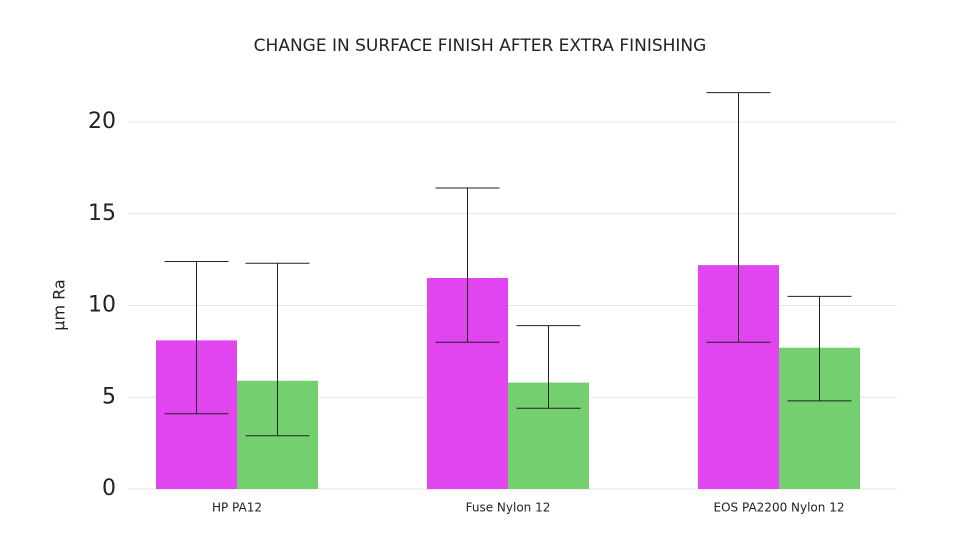 This screenshot has width=960, height=560. Describe the element at coordinates (102, 121) in the screenshot. I see `y-tick-label: 20` at that location.